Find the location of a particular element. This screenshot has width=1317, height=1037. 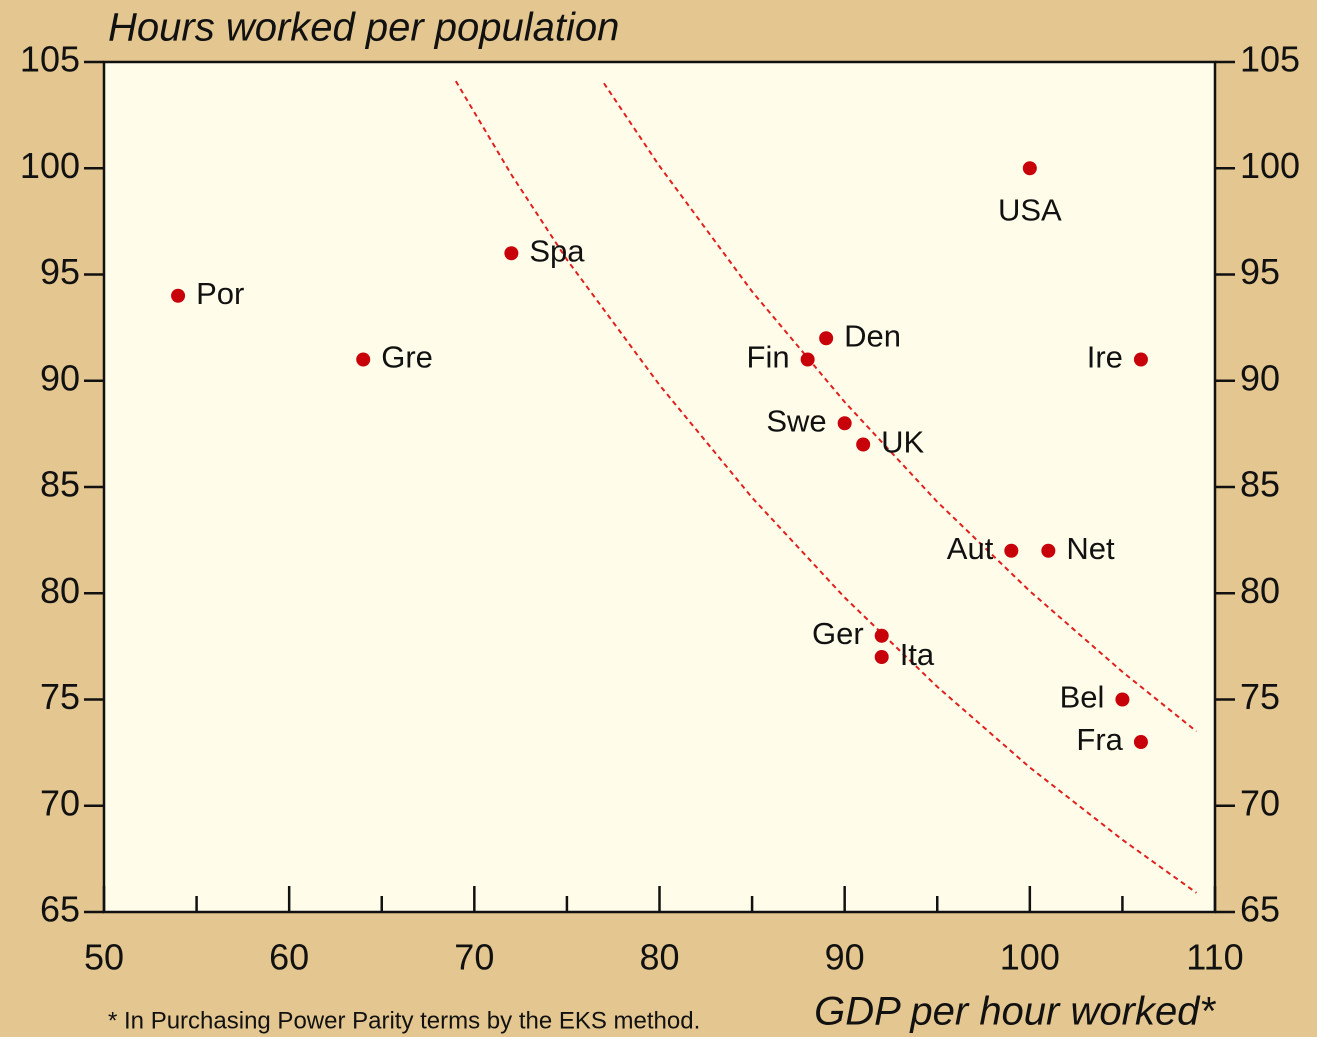

y-tick-label: 75 is located at coordinates (60, 696).